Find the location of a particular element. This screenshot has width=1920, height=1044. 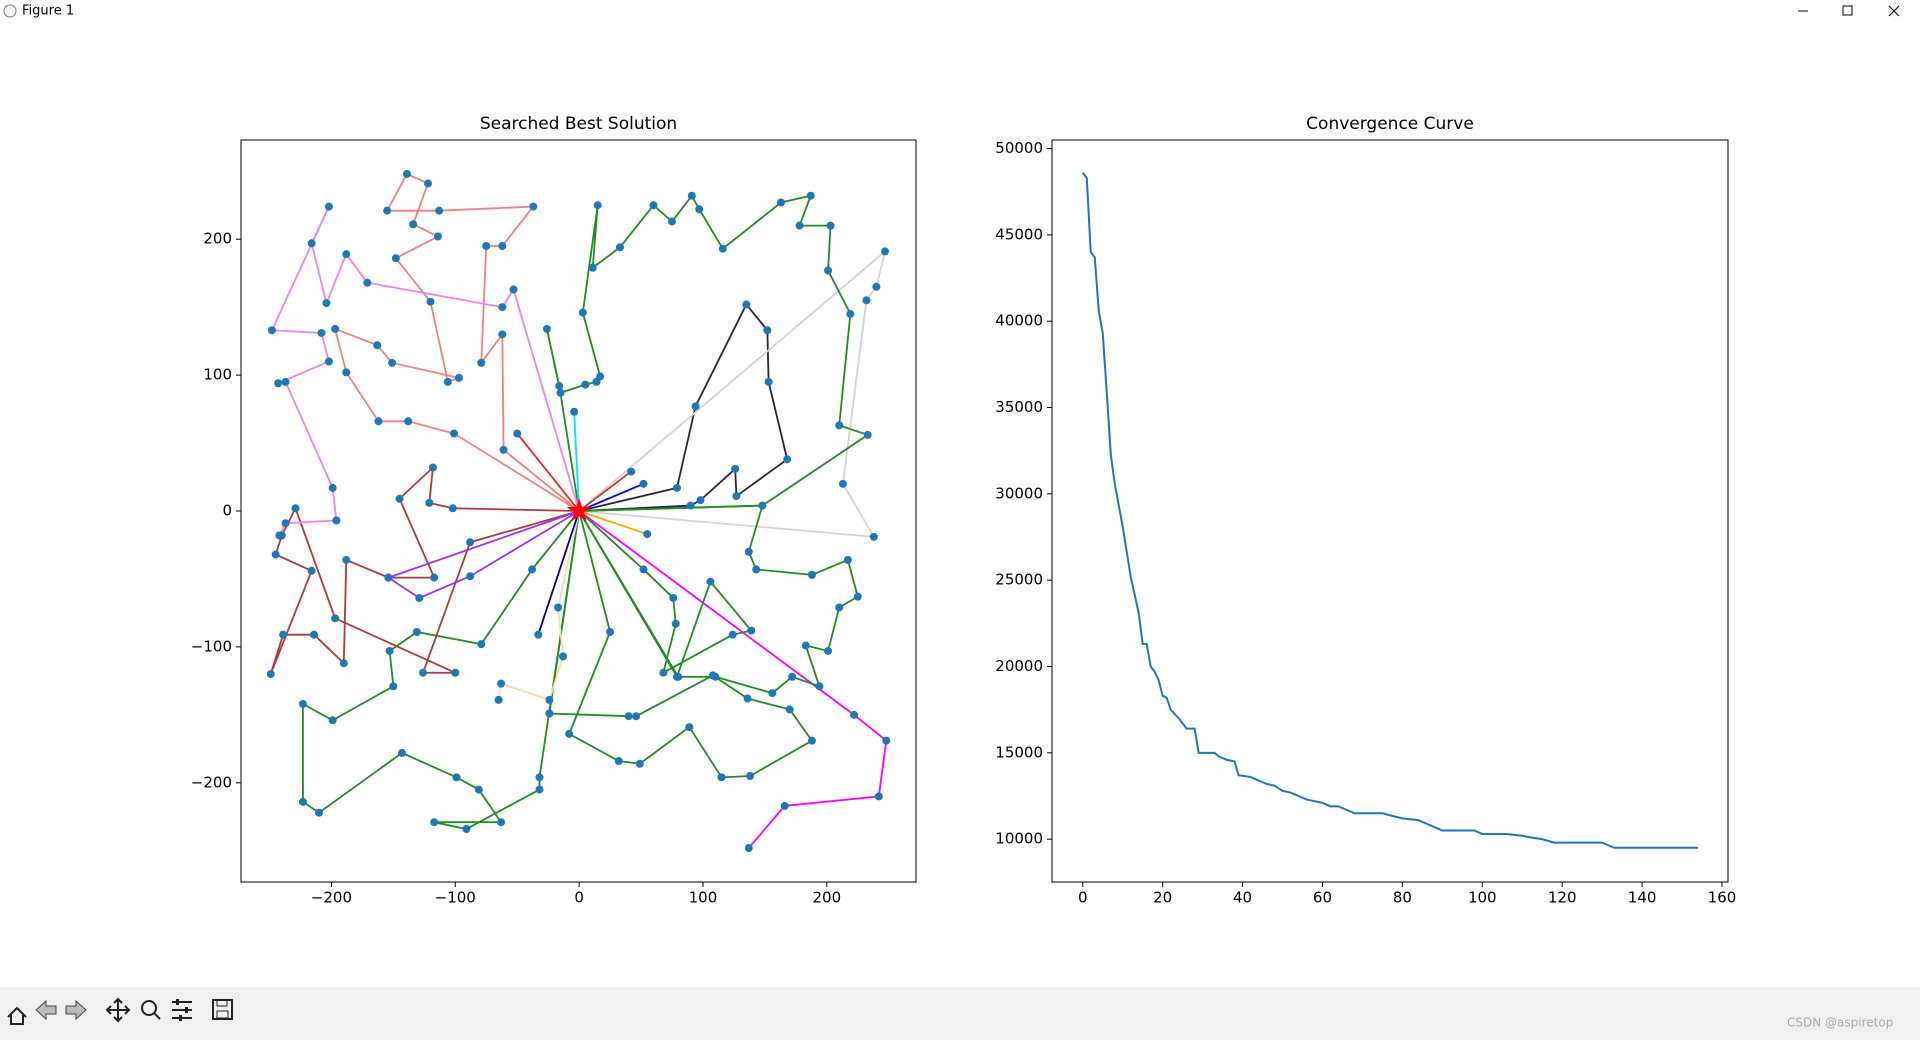

y-tick-label: 50000 is located at coordinates (1019, 148).